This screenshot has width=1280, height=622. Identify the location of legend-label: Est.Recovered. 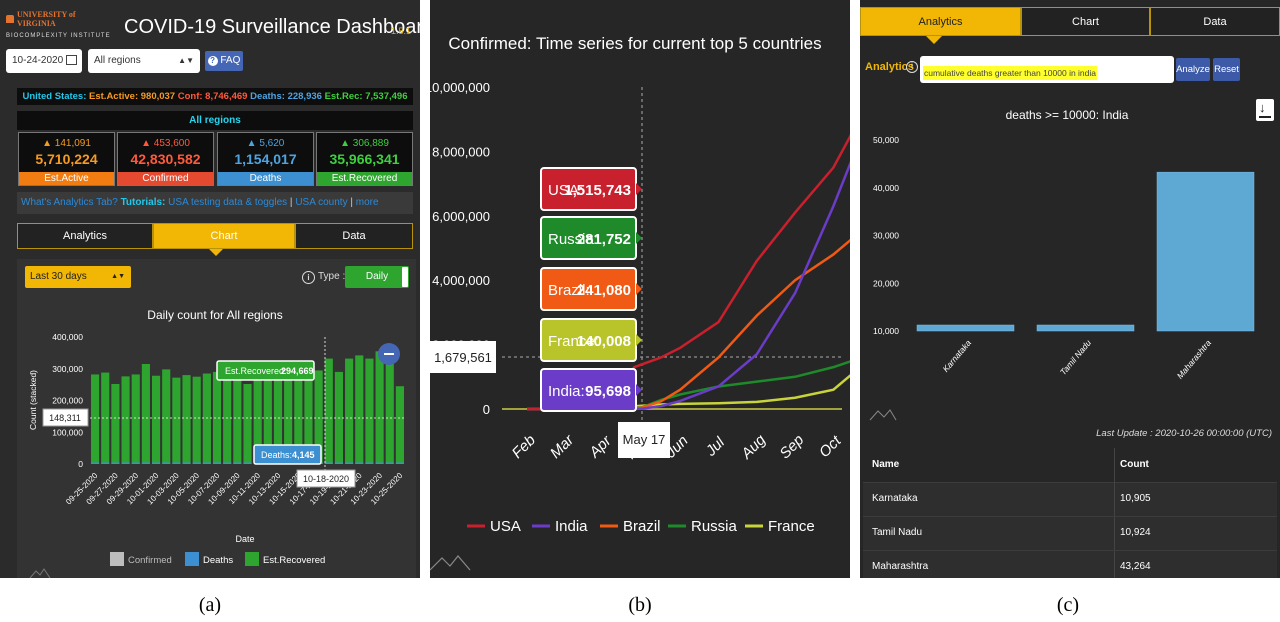
(294, 560).